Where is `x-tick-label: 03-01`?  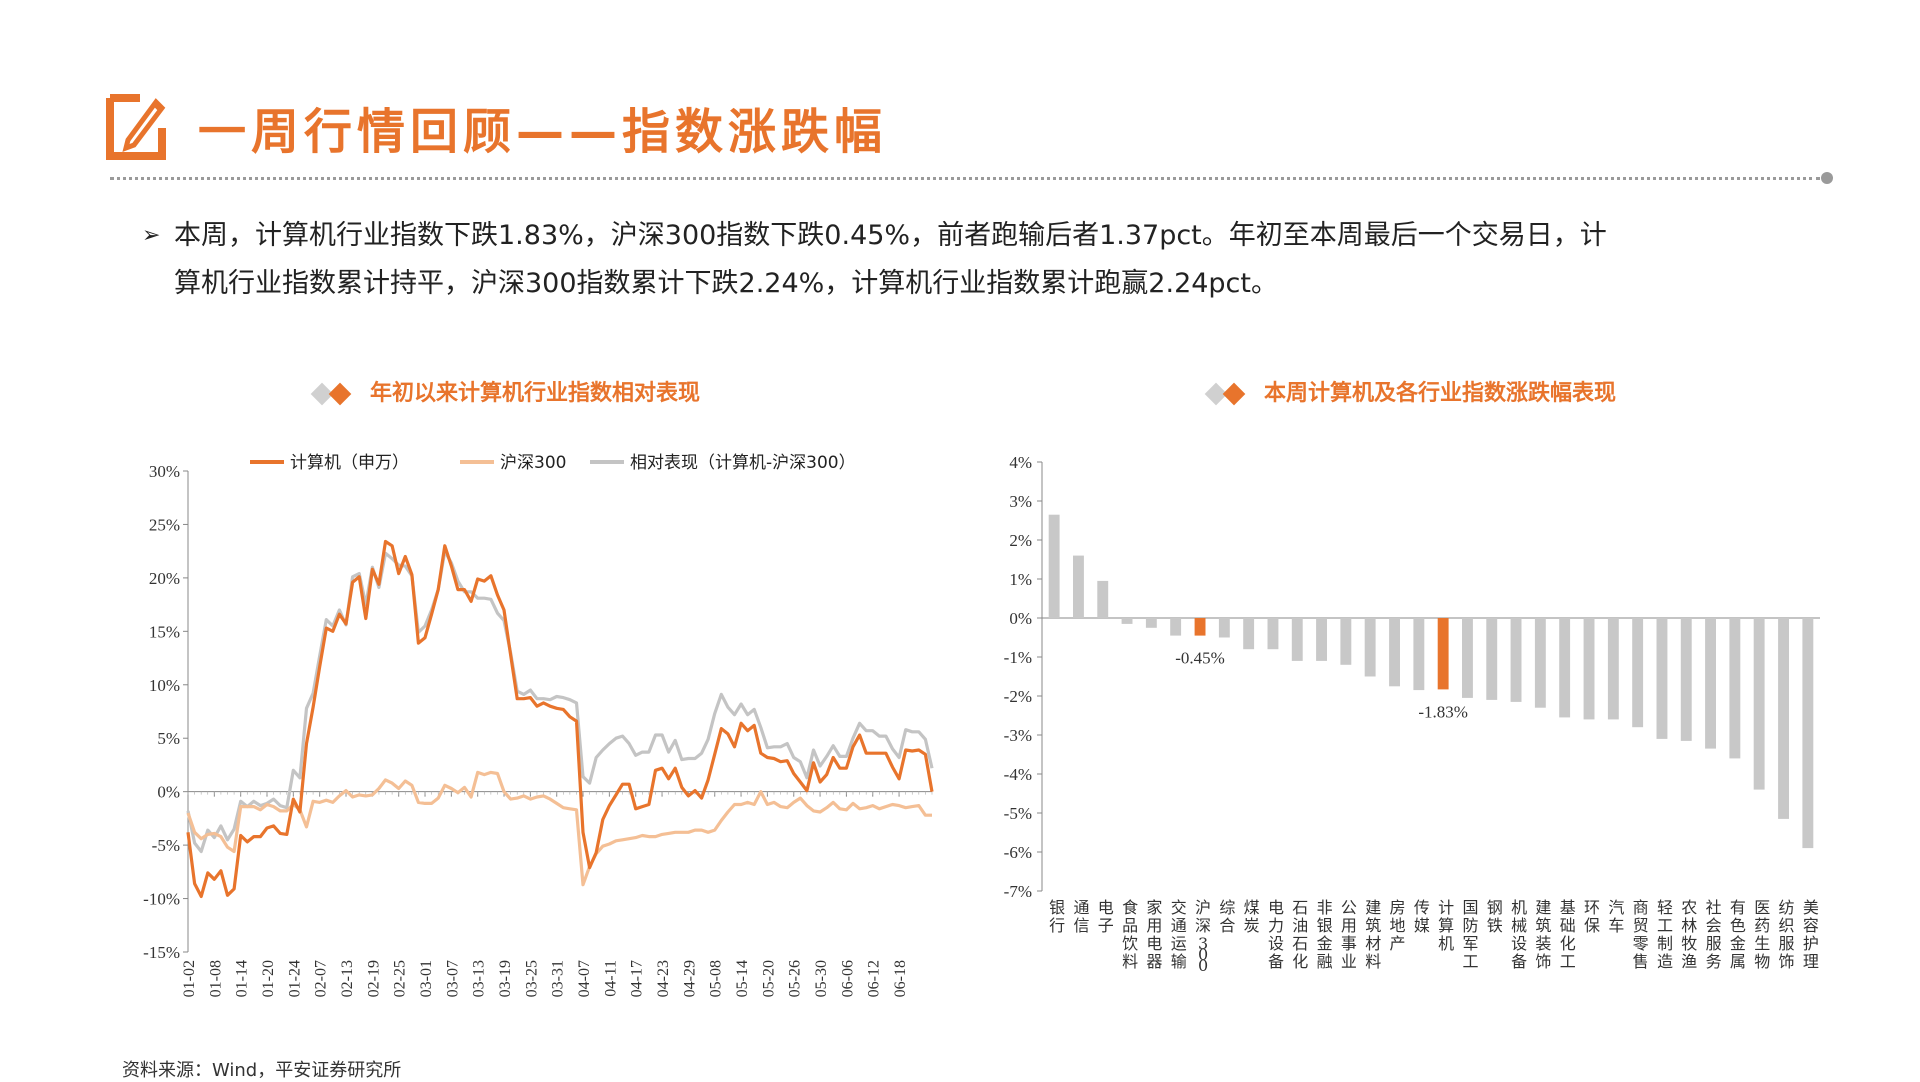 x-tick-label: 03-01 is located at coordinates (426, 978).